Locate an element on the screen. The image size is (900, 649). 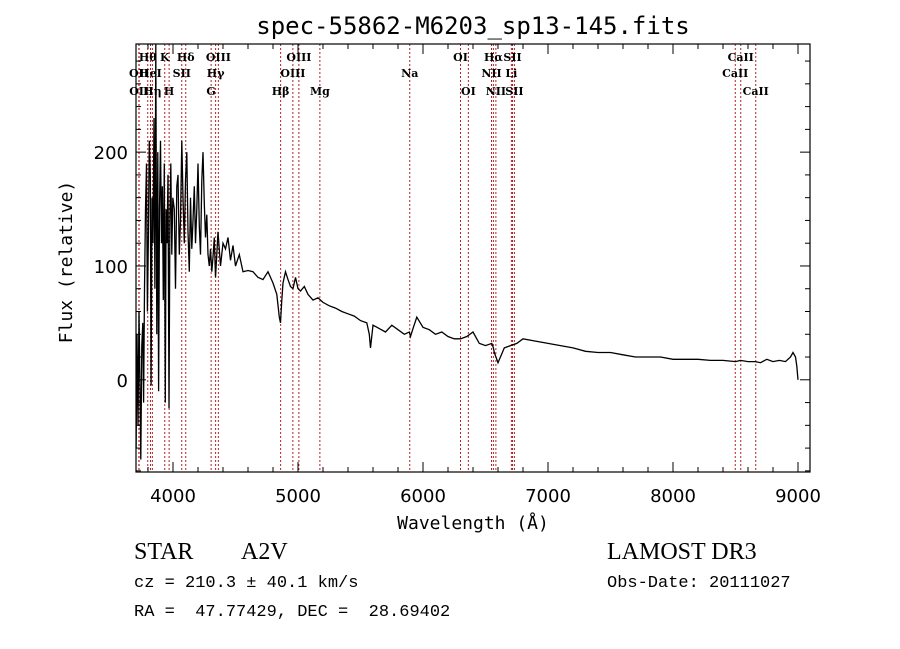
x-tick-label: 8000 is located at coordinates (673, 496).